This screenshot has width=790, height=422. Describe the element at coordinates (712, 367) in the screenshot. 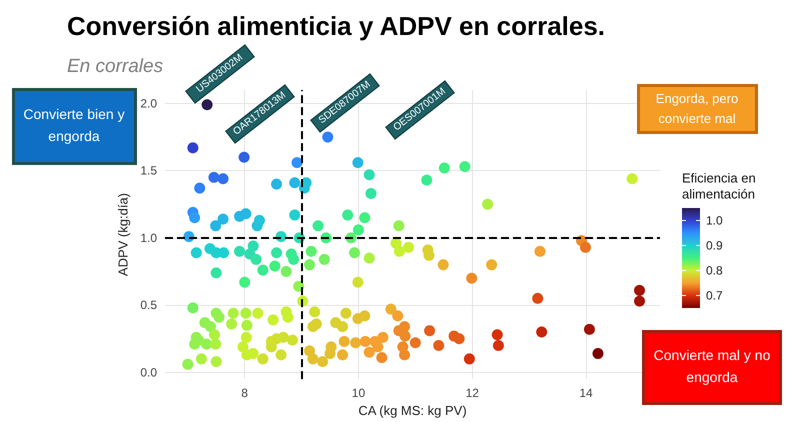

I see `text-box: Convierte mal y no engorda` at that location.